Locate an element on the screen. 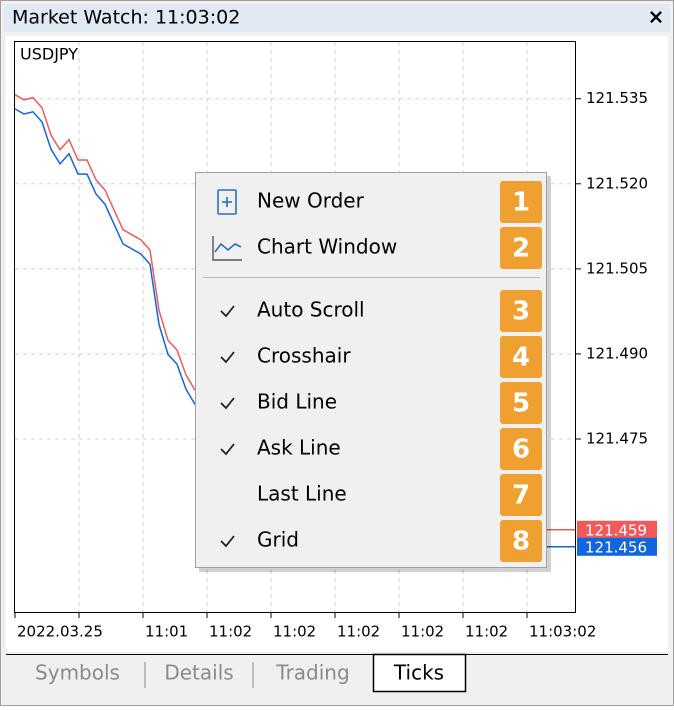 The image size is (674, 710). tab-bar is located at coordinates (337, 678).